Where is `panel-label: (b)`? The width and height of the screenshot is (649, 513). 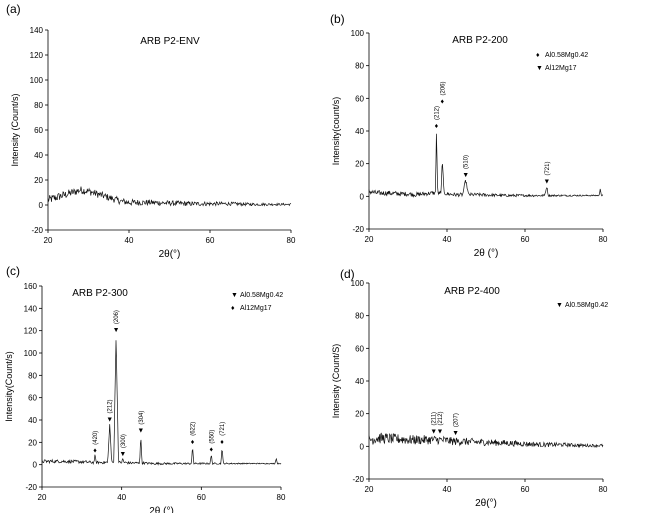 panel-label: (b) is located at coordinates (337, 19).